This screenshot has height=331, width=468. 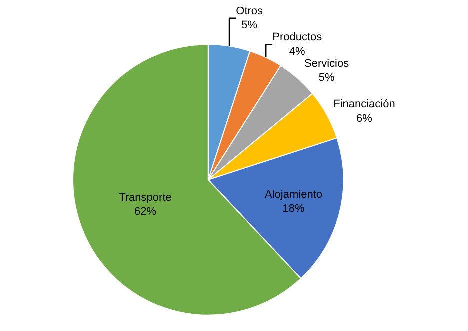 I want to click on slice-label: Productos, so click(x=297, y=38).